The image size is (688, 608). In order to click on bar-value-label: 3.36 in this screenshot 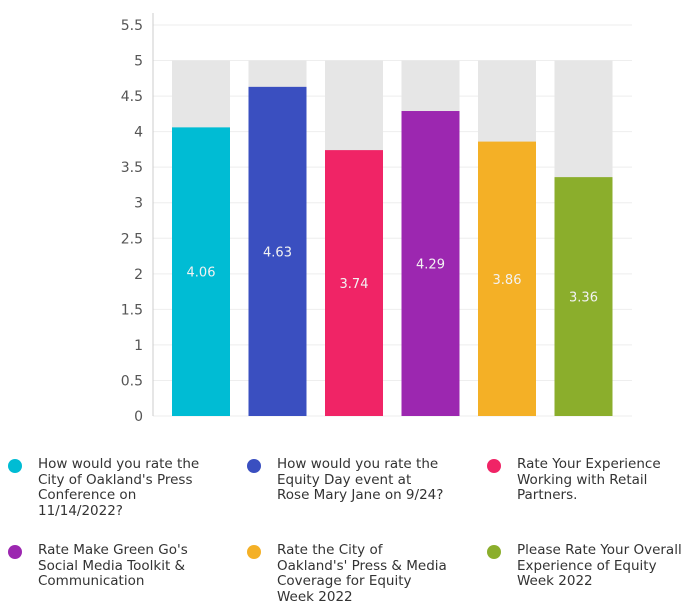, I will do `click(583, 298)`.